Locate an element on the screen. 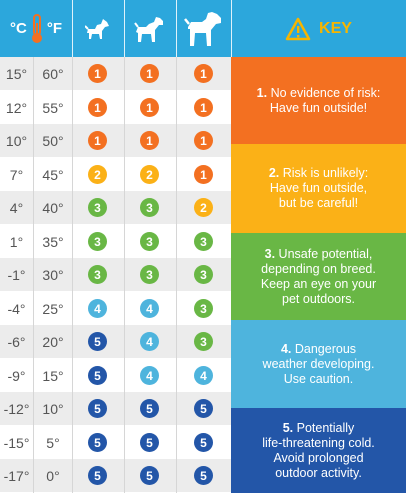 Image resolution: width=406 pixels, height=493 pixels. fahrenheit-value: 45° is located at coordinates (53, 174).